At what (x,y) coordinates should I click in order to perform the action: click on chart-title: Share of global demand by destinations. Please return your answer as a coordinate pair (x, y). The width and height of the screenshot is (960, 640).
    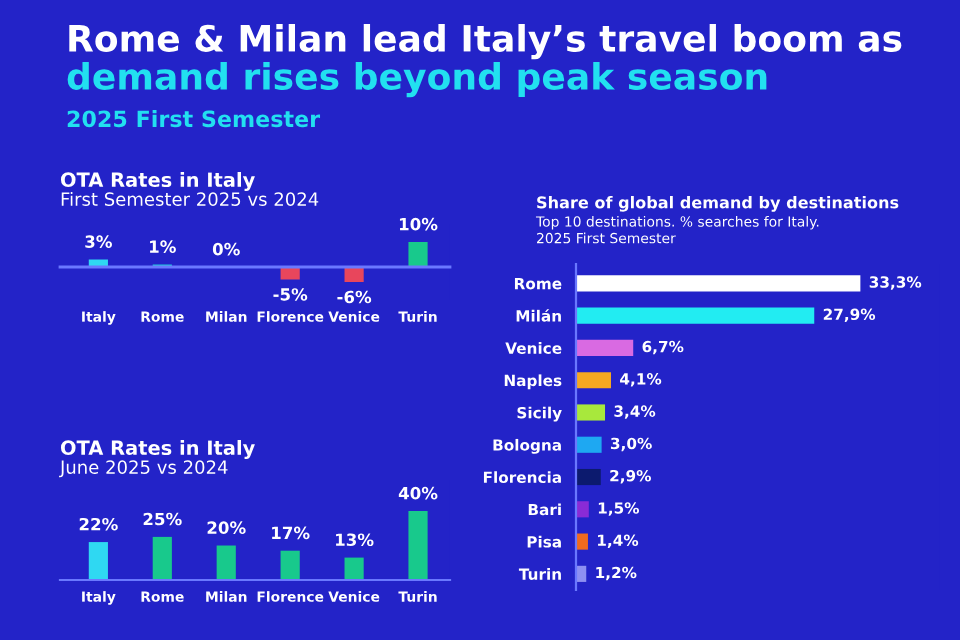
    Looking at the image, I should click on (718, 204).